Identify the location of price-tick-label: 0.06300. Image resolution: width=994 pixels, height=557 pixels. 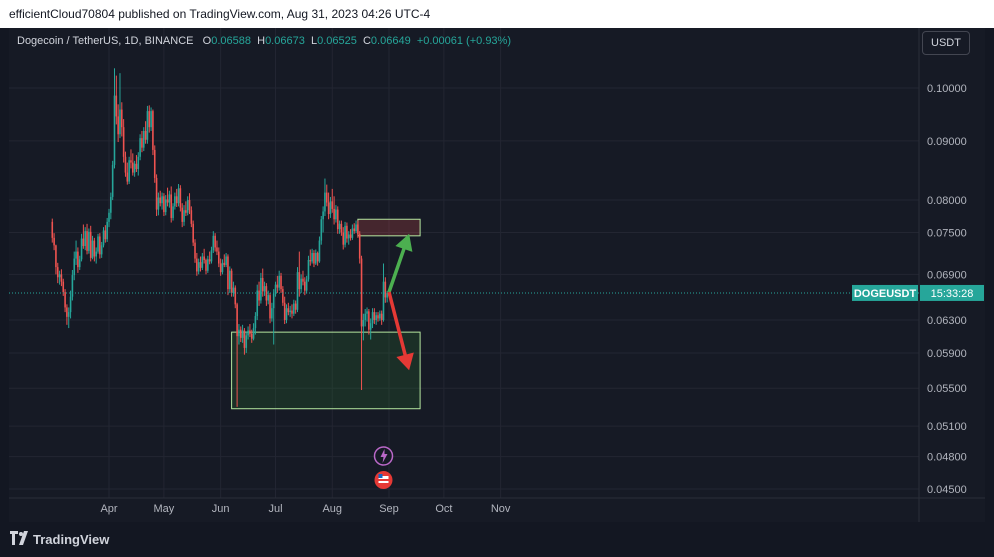
(947, 321).